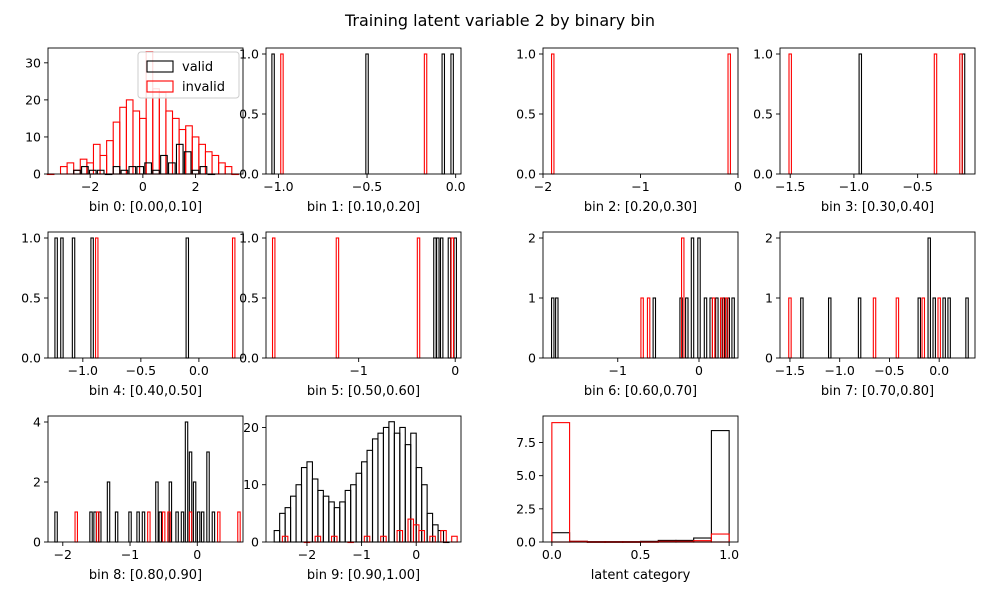 Image resolution: width=1000 pixels, height=600 pixels. What do you see at coordinates (31, 358) in the screenshot?
I see `ytick-label-0: 0.0` at bounding box center [31, 358].